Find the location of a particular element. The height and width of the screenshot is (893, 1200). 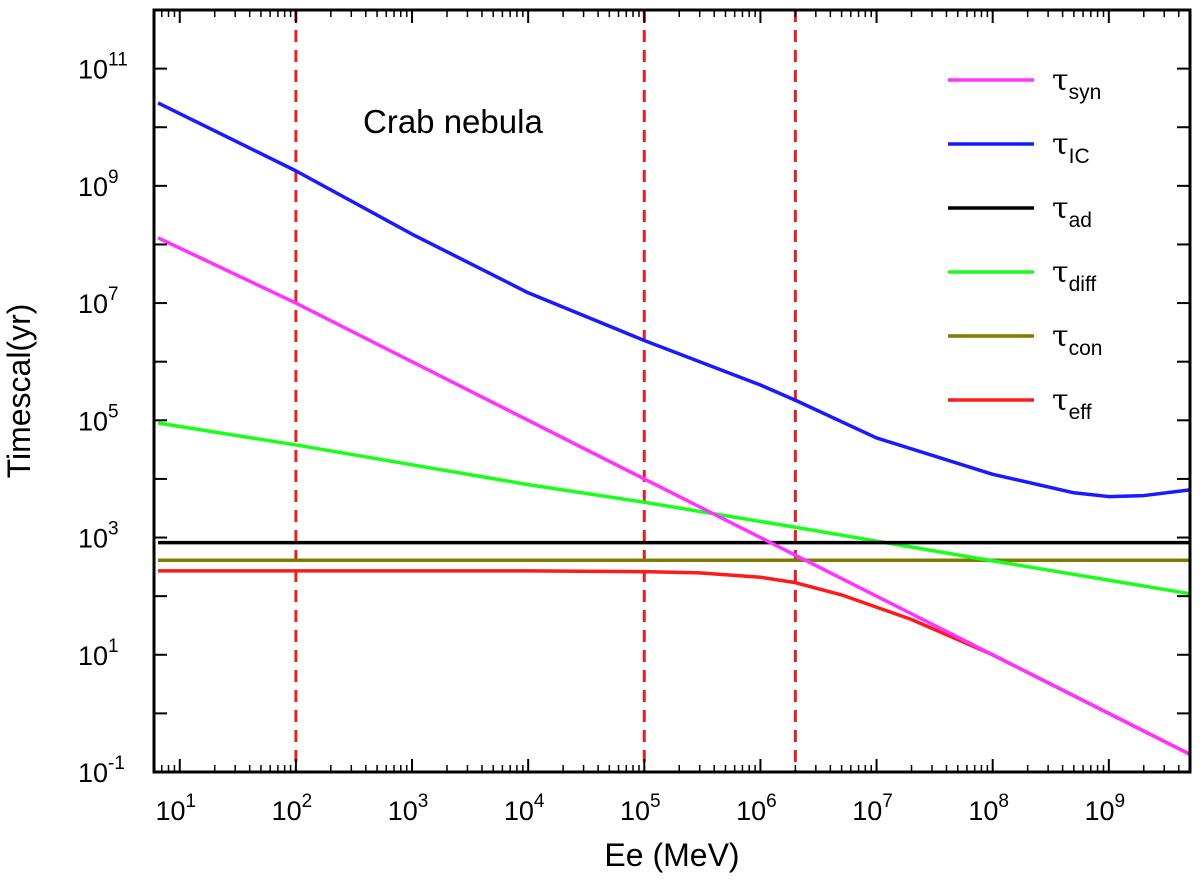

y-tick-label-0: 10⁻¹ is located at coordinates (101, 770).